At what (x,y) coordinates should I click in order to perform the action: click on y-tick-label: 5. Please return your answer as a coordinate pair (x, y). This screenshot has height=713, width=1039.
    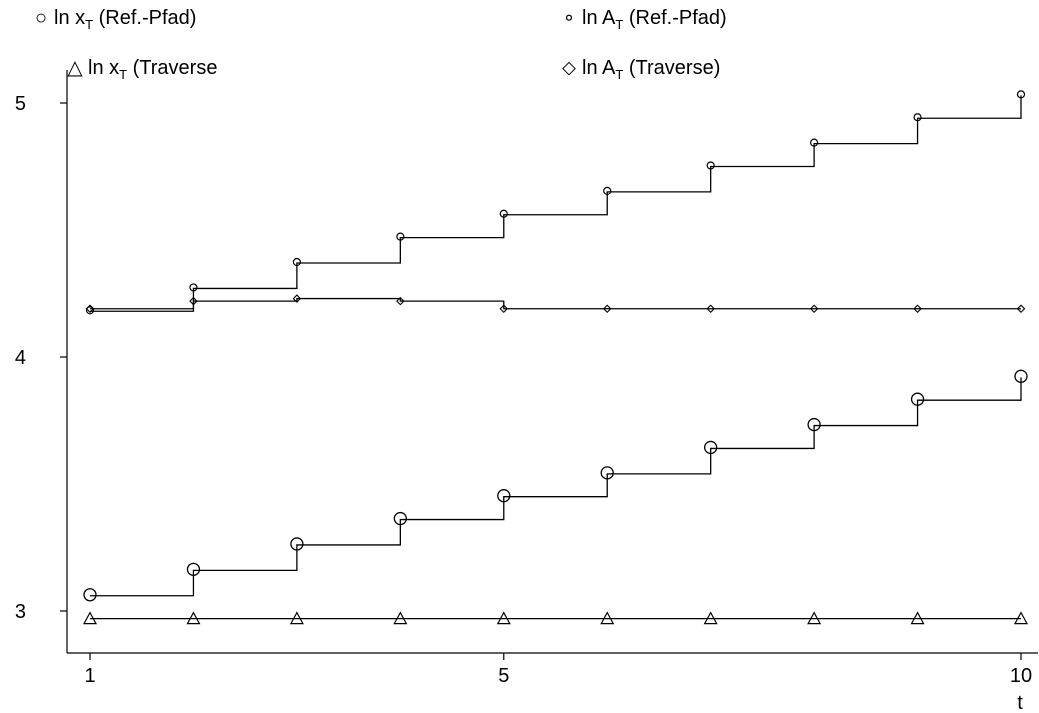
    Looking at the image, I should click on (20, 104).